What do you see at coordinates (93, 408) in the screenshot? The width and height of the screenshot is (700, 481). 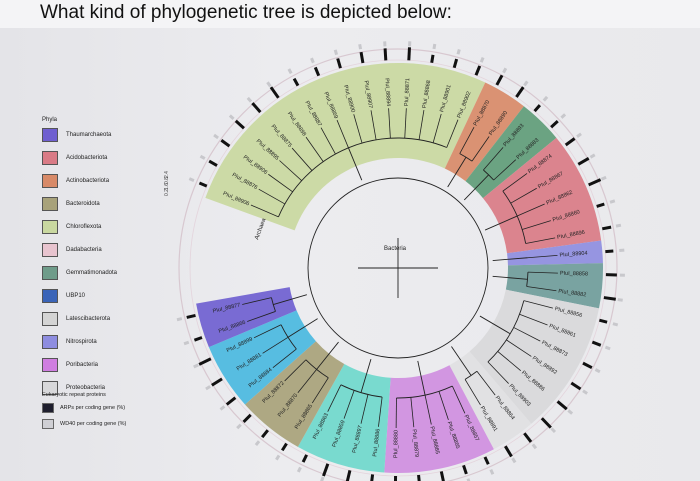 I see `legend-label: ARPs per coding gene (%)` at bounding box center [93, 408].